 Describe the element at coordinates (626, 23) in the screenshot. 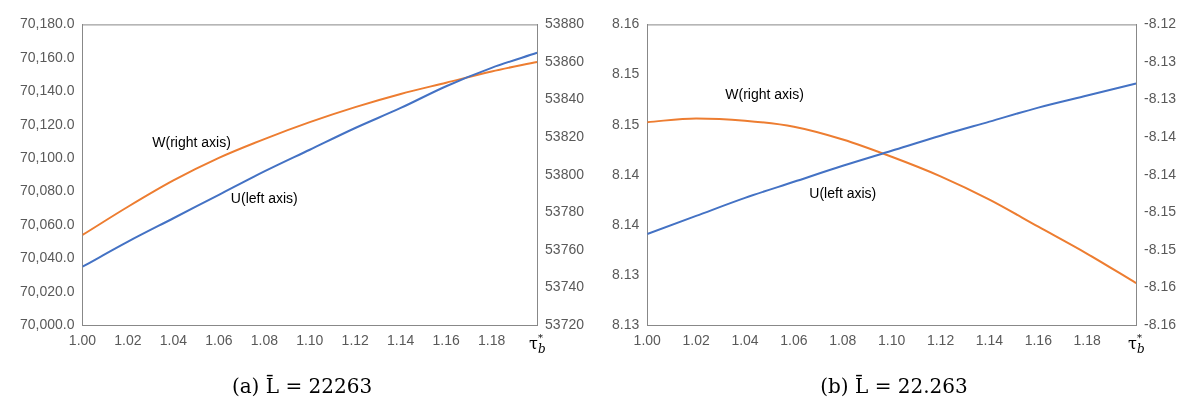

I see `y-tick-label: 8.16` at that location.